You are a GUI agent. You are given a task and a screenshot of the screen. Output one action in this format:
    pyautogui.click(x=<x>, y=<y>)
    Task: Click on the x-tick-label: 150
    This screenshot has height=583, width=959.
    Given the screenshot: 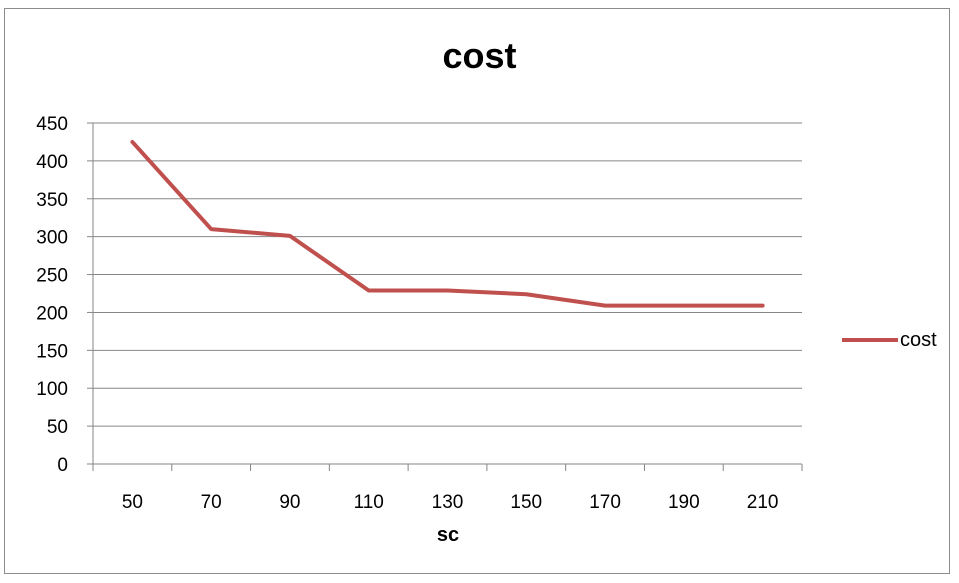 What is the action you would take?
    pyautogui.click(x=526, y=502)
    